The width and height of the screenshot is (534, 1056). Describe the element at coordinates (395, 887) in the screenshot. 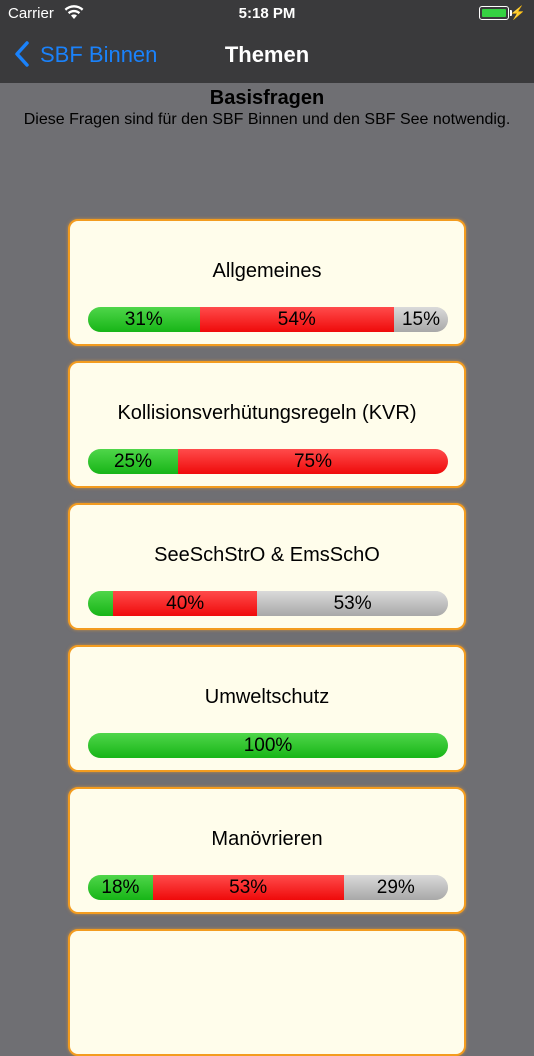

I see `progress-open-segment: 29%` at that location.